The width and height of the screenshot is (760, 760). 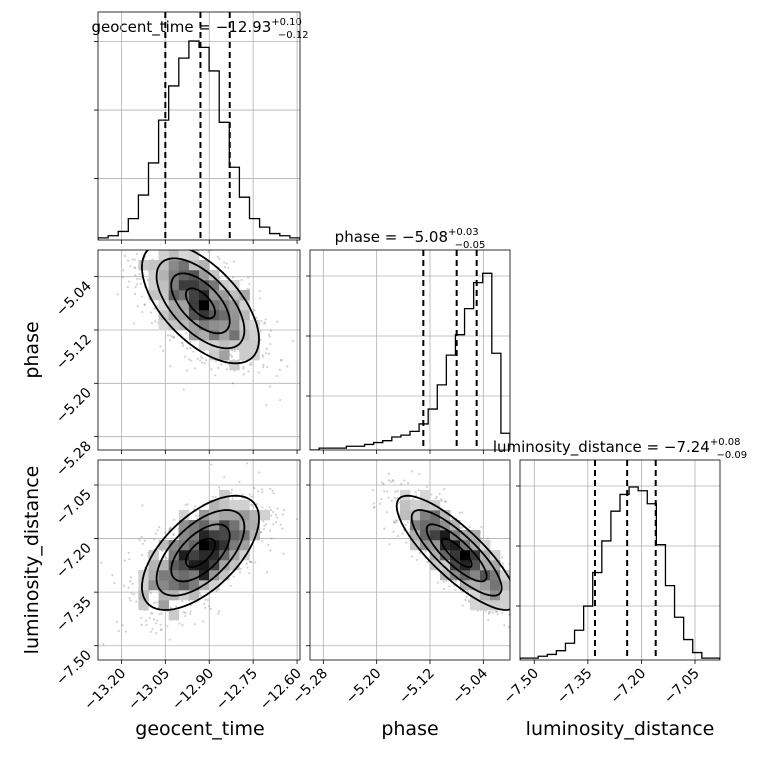 I want to click on x-tick-label: −5.20, so click(x=364, y=687).